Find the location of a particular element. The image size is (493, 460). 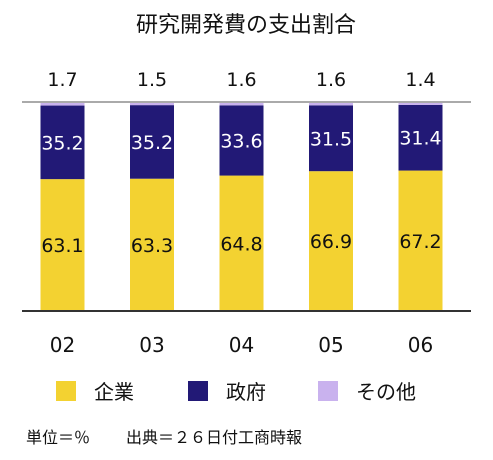

legend-item-company: 企業 is located at coordinates (95, 390).